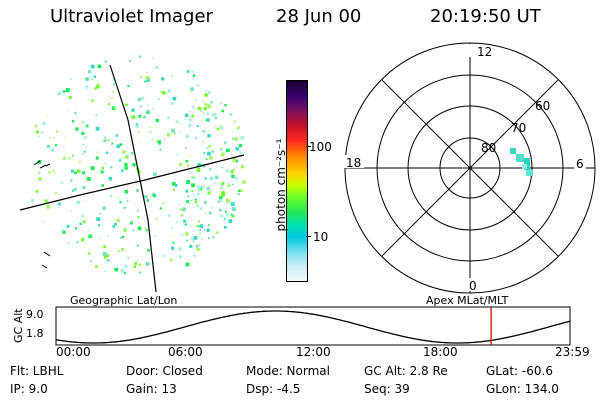  I want to click on seq-info: Seq: 39, so click(387, 389).